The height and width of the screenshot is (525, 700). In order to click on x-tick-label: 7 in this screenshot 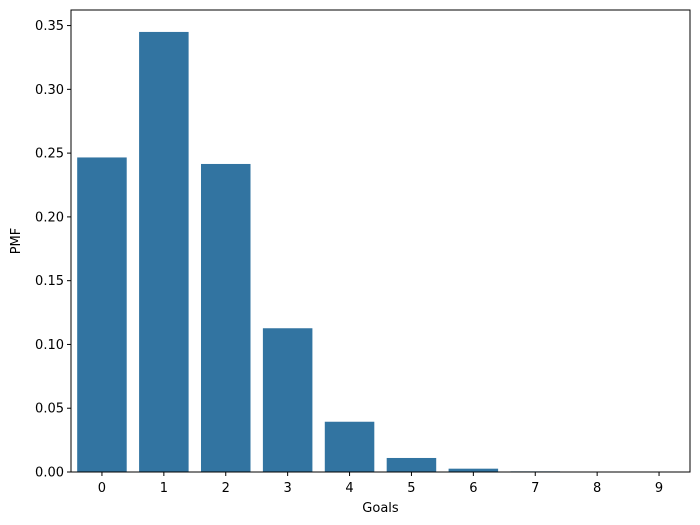, I will do `click(535, 488)`.